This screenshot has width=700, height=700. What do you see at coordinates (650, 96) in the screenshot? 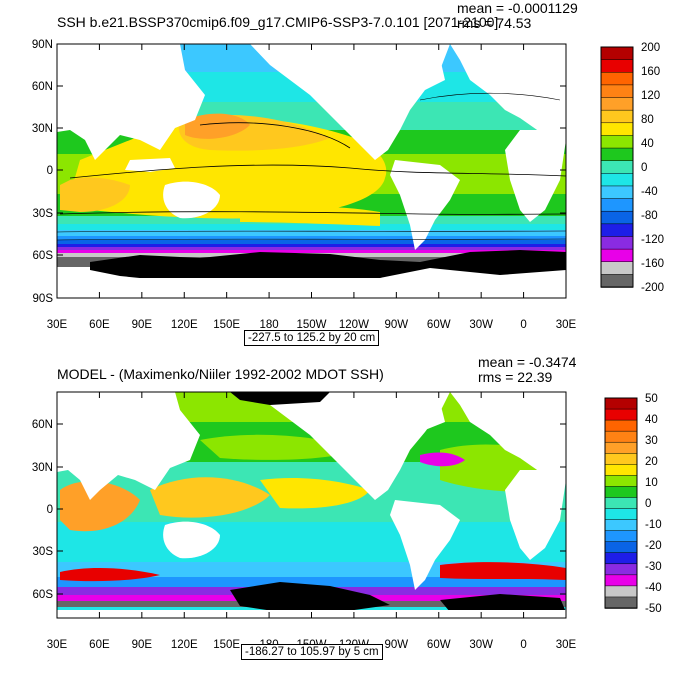
I see `colorbar-label: 120` at bounding box center [650, 96].